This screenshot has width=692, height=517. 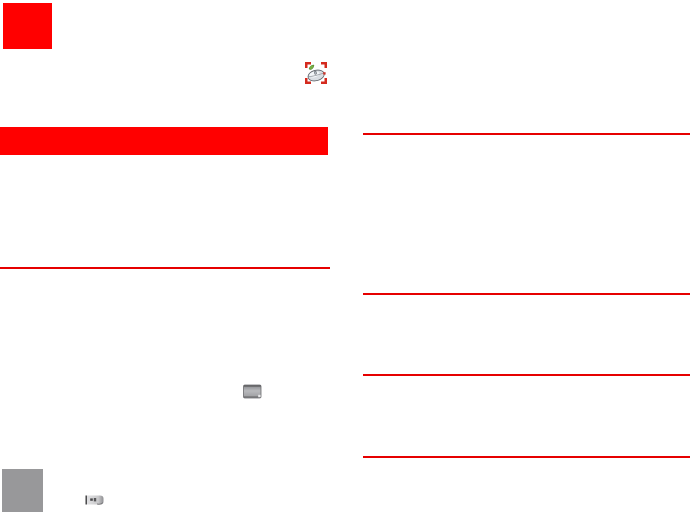 I want to click on section-heading-bar, so click(x=164, y=141).